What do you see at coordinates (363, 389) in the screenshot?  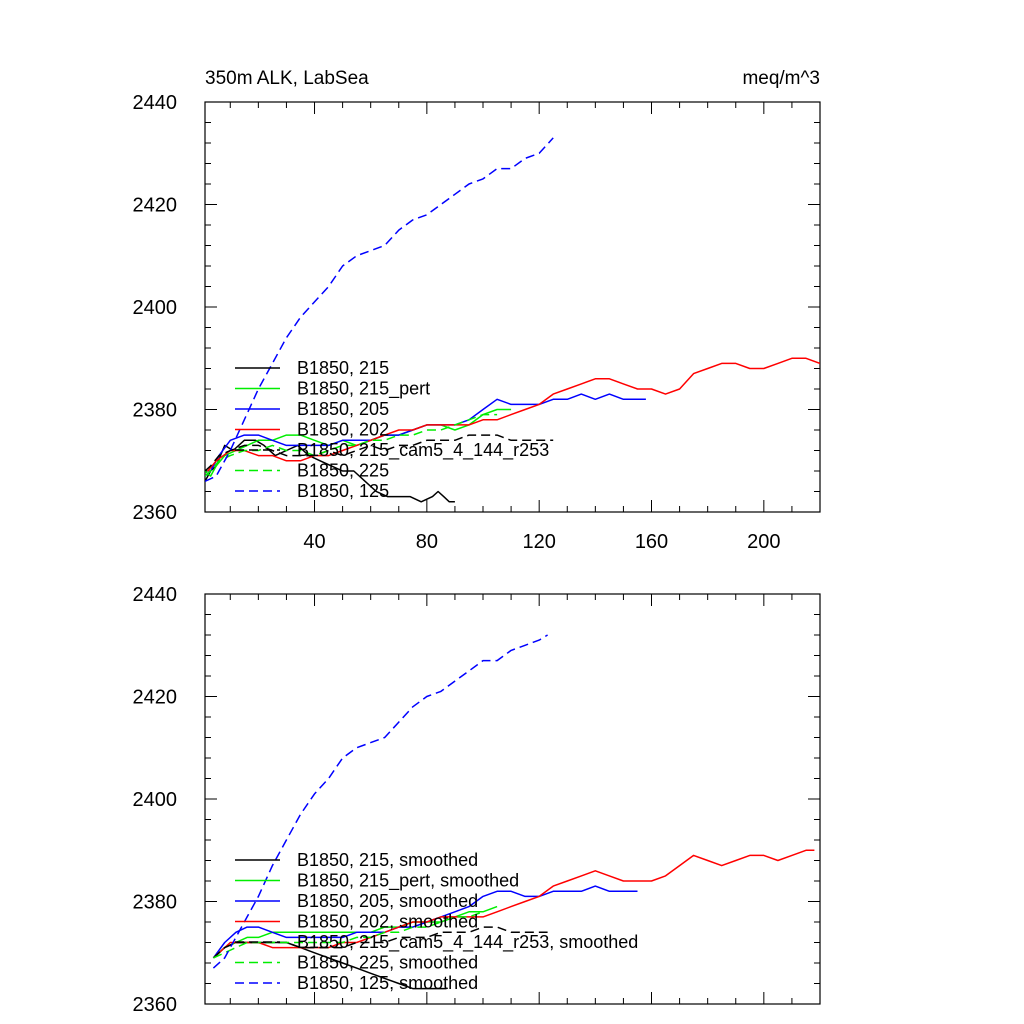 I see `legend-entry-label: B1850, 215_pert` at bounding box center [363, 389].